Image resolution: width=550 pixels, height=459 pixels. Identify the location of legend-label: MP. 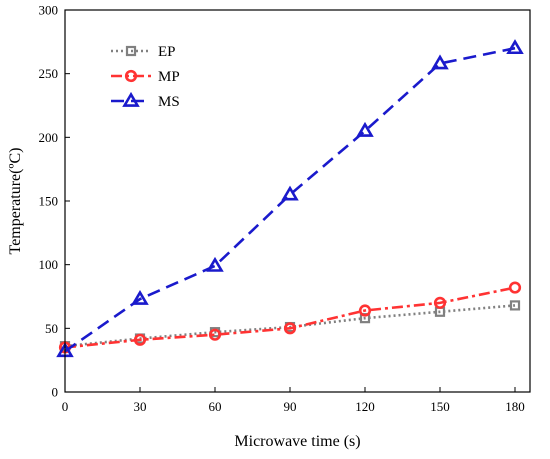
(169, 77).